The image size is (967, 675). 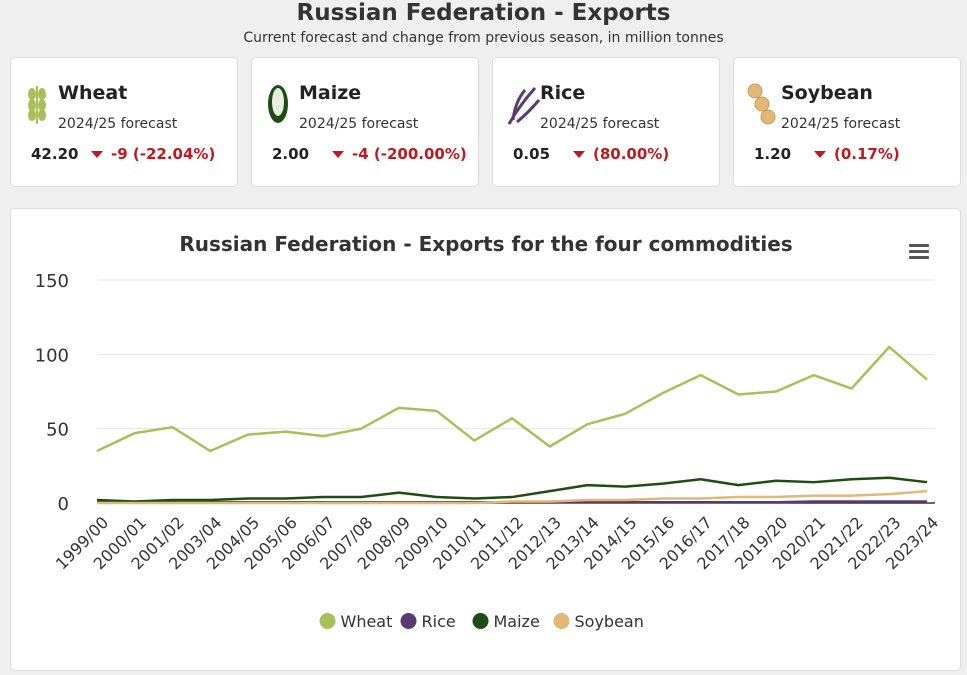 I want to click on menu-button, so click(x=919, y=251).